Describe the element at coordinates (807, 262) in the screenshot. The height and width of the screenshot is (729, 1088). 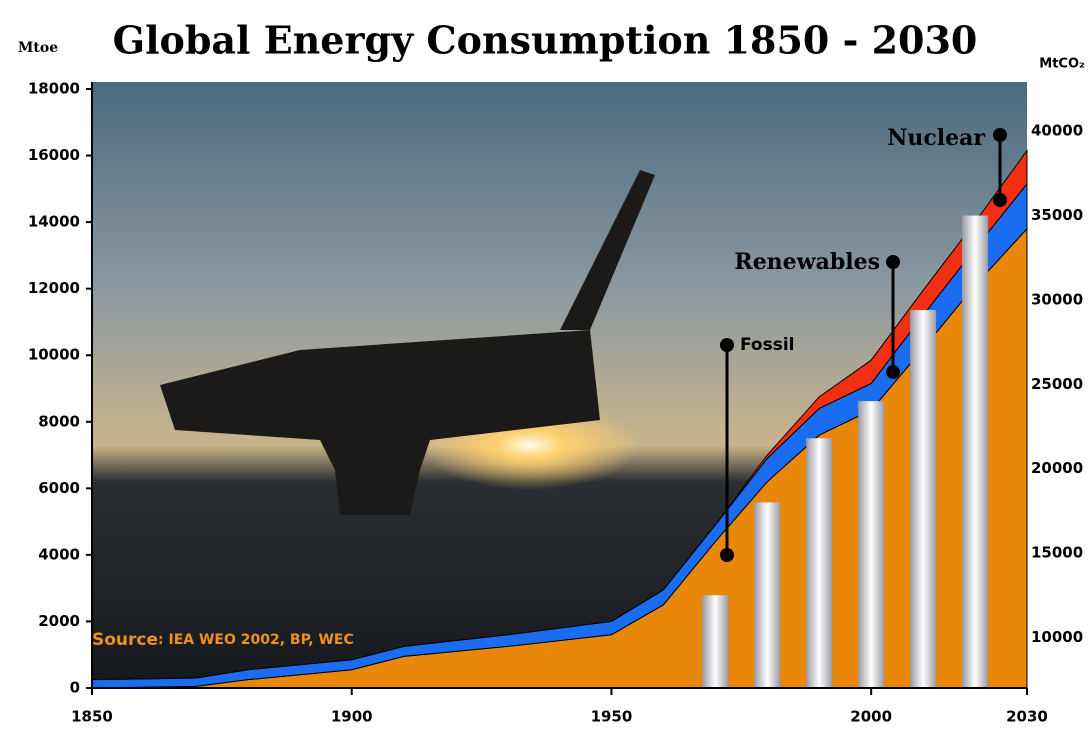
I see `legend-label: Renewables` at that location.